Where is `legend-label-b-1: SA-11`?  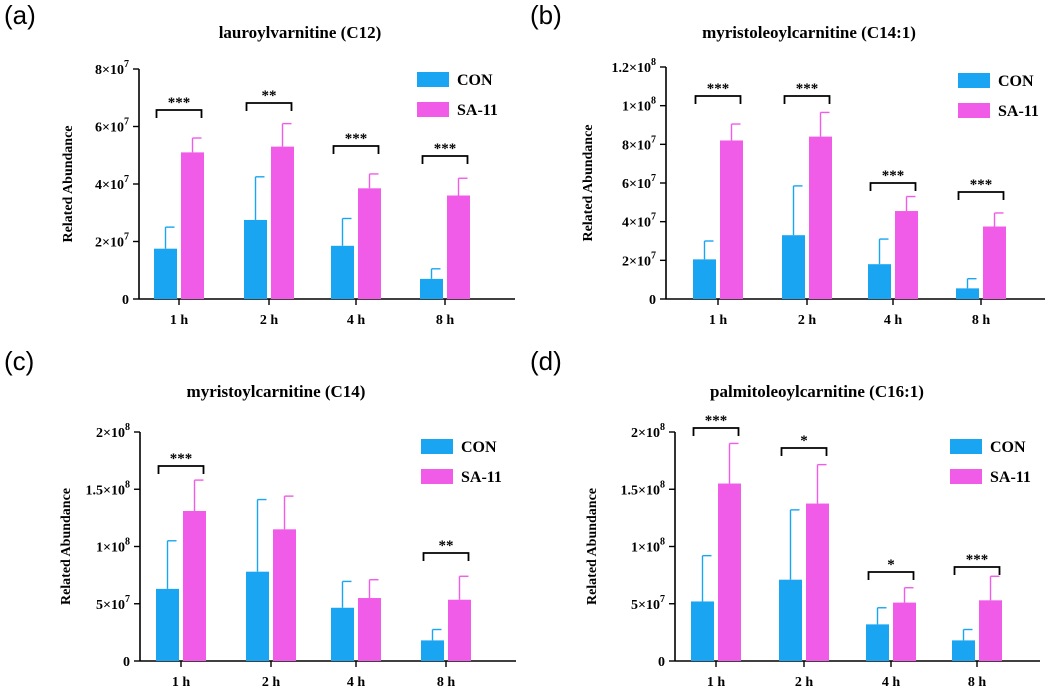
legend-label-b-1: SA-11 is located at coordinates (1018, 111).